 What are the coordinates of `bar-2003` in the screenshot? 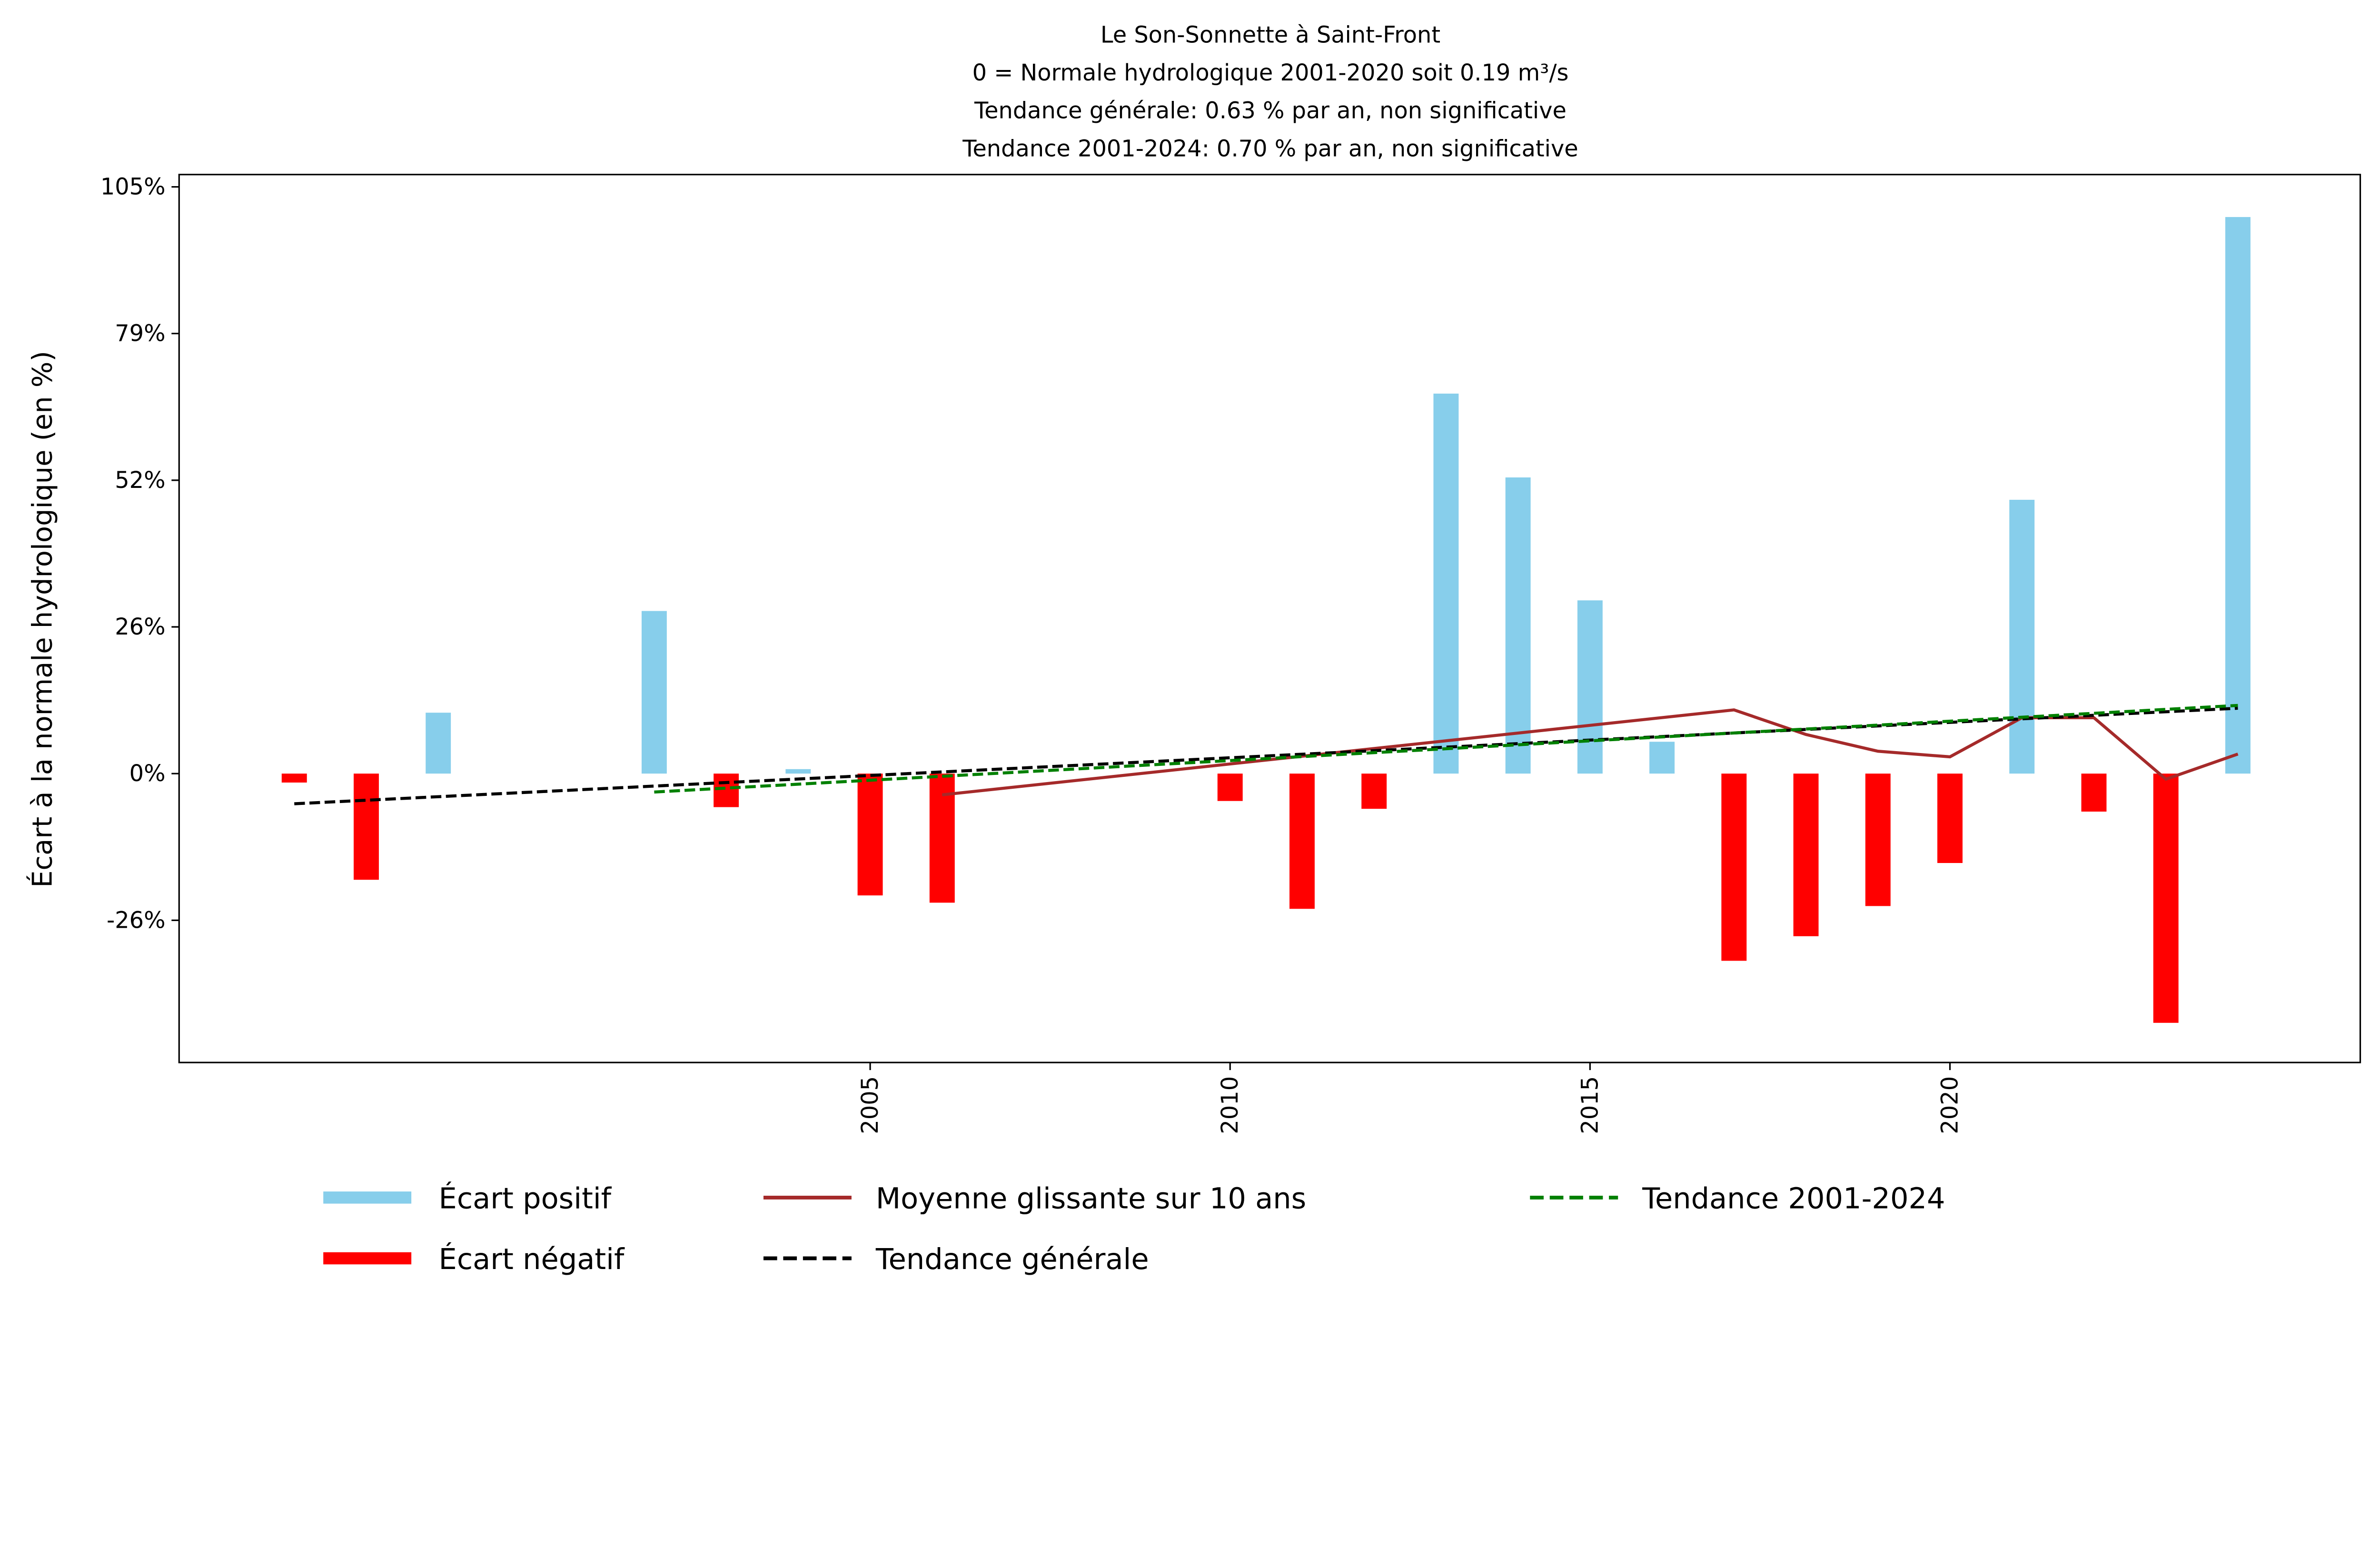 It's located at (726, 790).